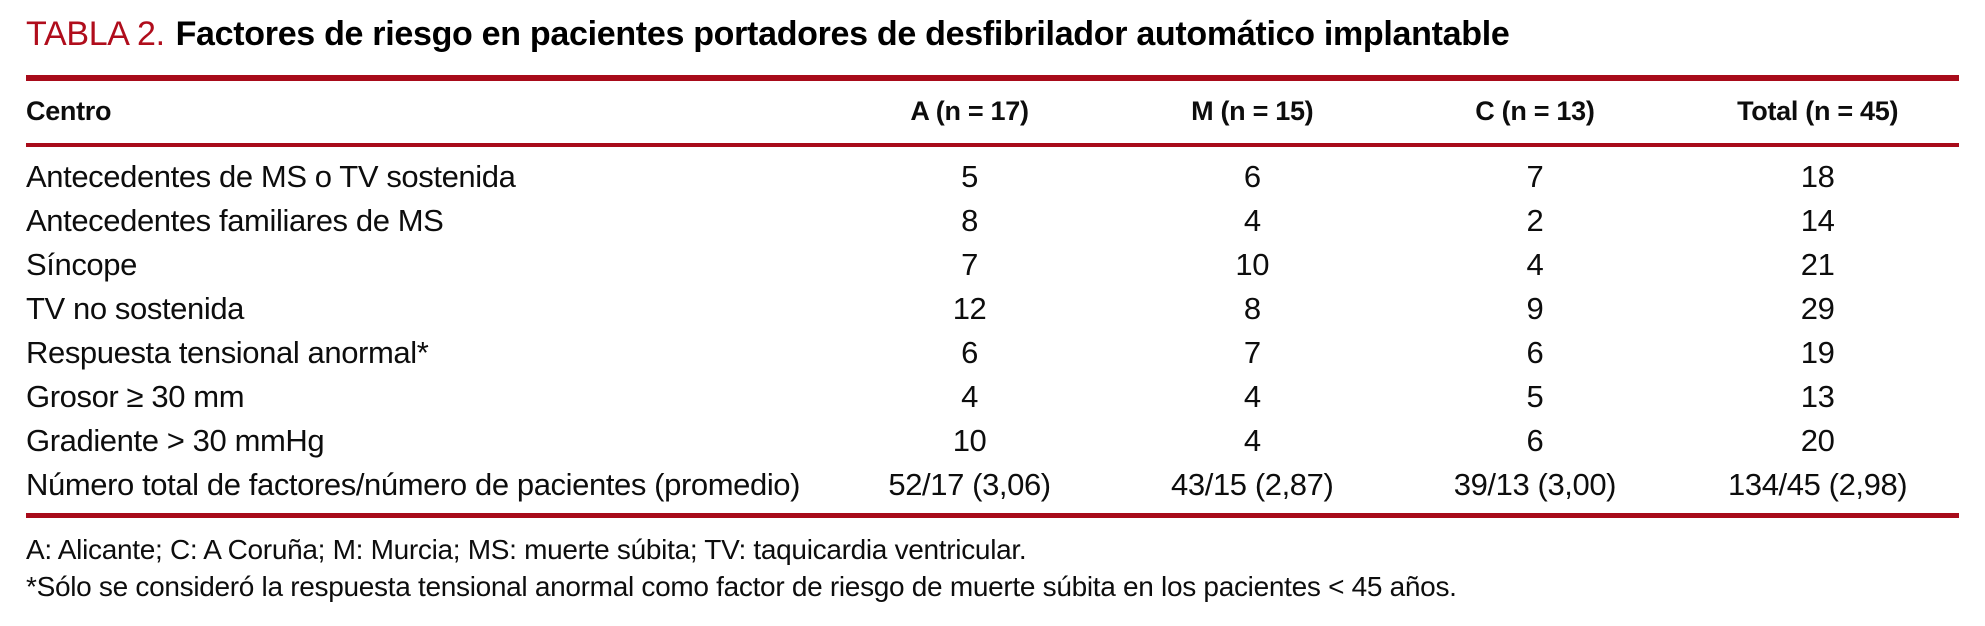 Image resolution: width=1985 pixels, height=626 pixels. Describe the element at coordinates (1817, 440) in the screenshot. I see `cell-value: 20` at that location.